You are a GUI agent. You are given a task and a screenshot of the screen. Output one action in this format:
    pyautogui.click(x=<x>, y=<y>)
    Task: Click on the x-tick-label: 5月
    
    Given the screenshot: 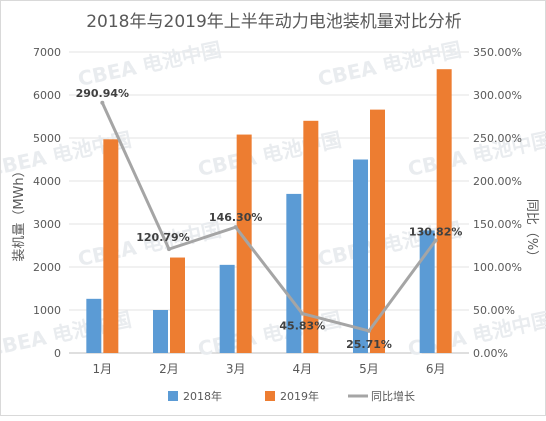 What is the action you would take?
    pyautogui.click(x=369, y=369)
    